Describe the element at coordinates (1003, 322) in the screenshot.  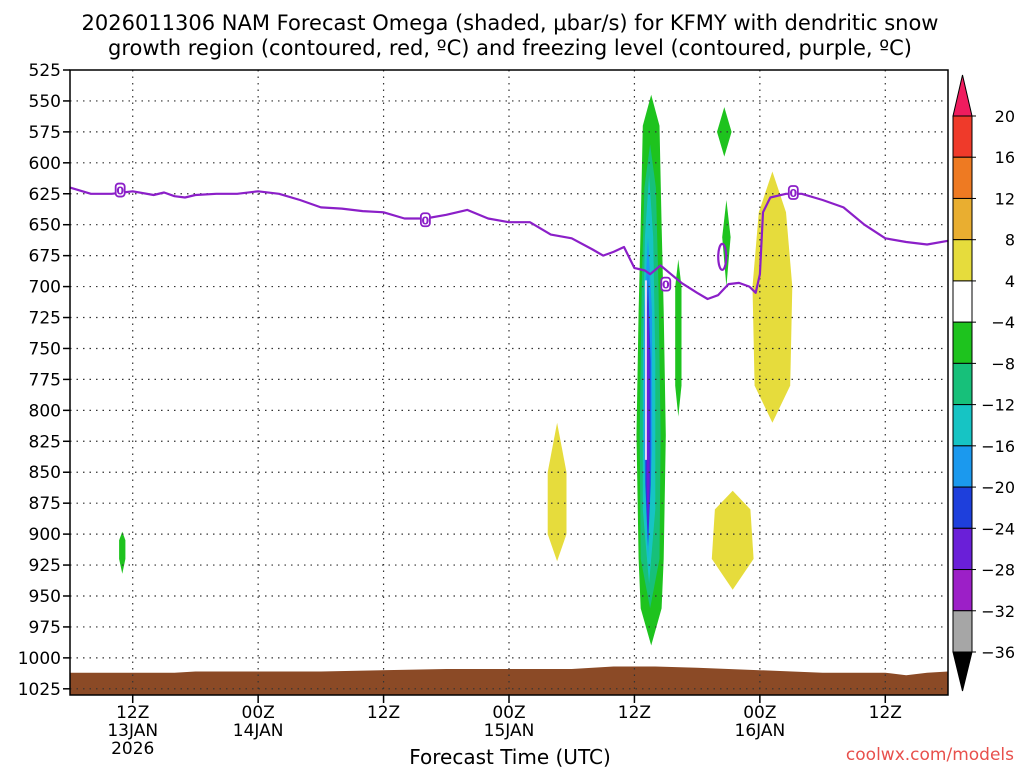
I see `colorbar-label-5: −4` at that location.